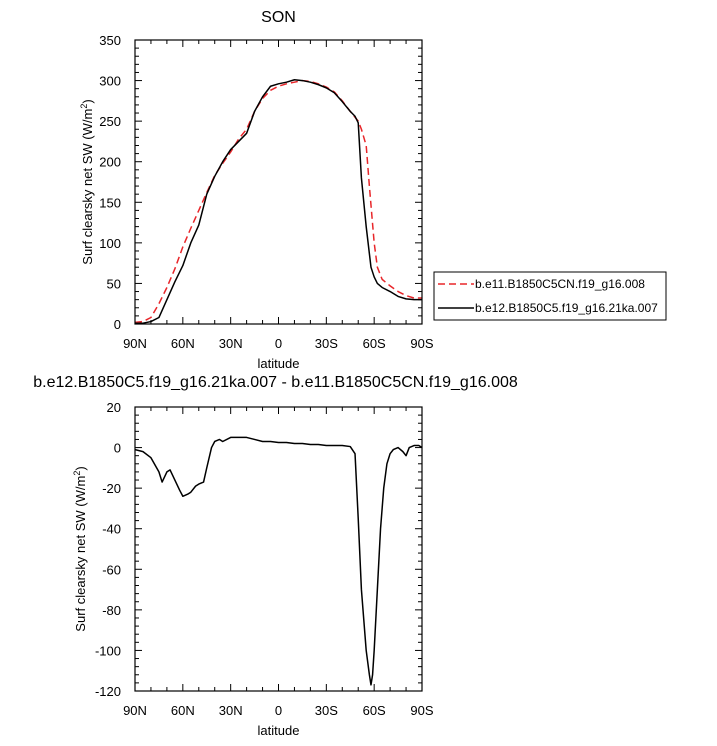 Image resolution: width=717 pixels, height=746 pixels. I want to click on y-tick-label: -60, so click(111, 569).